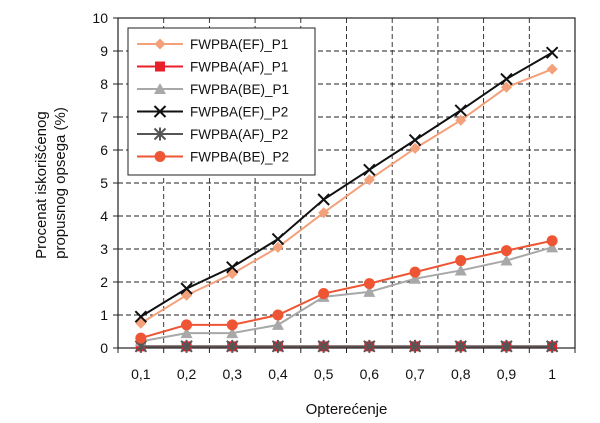  What do you see at coordinates (187, 374) in the screenshot?
I see `x-tick-label: 0,2` at bounding box center [187, 374].